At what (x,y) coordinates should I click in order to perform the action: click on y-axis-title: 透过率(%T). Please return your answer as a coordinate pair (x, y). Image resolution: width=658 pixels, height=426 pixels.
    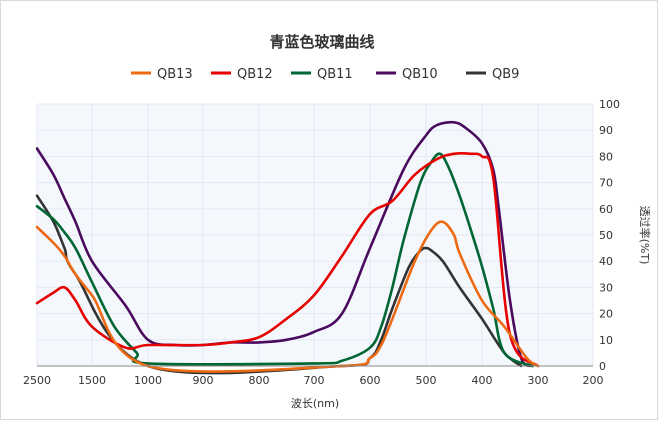
    Looking at the image, I should click on (645, 235).